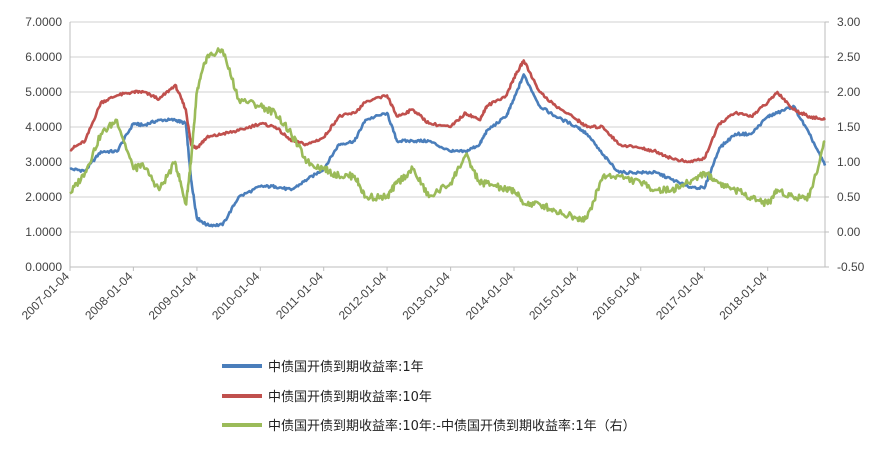  What do you see at coordinates (849, 162) in the screenshot?
I see `right-tick-label: 1.00` at bounding box center [849, 162].